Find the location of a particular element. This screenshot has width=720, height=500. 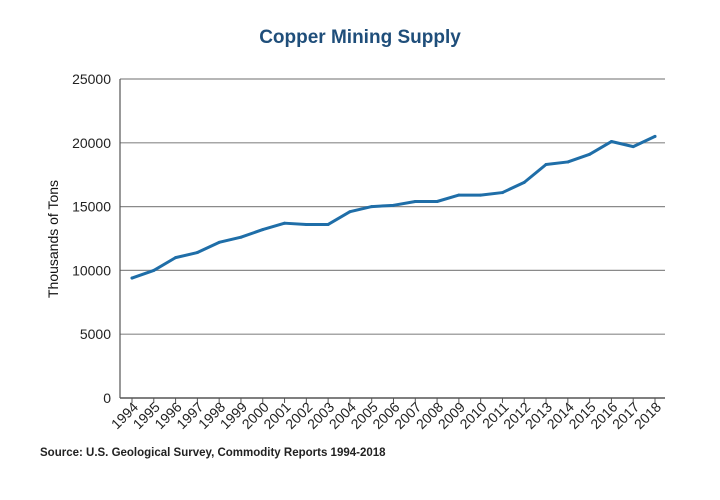

y-tick-labels: 0 5000 10000 15000 20000 25000 is located at coordinates (91, 238).